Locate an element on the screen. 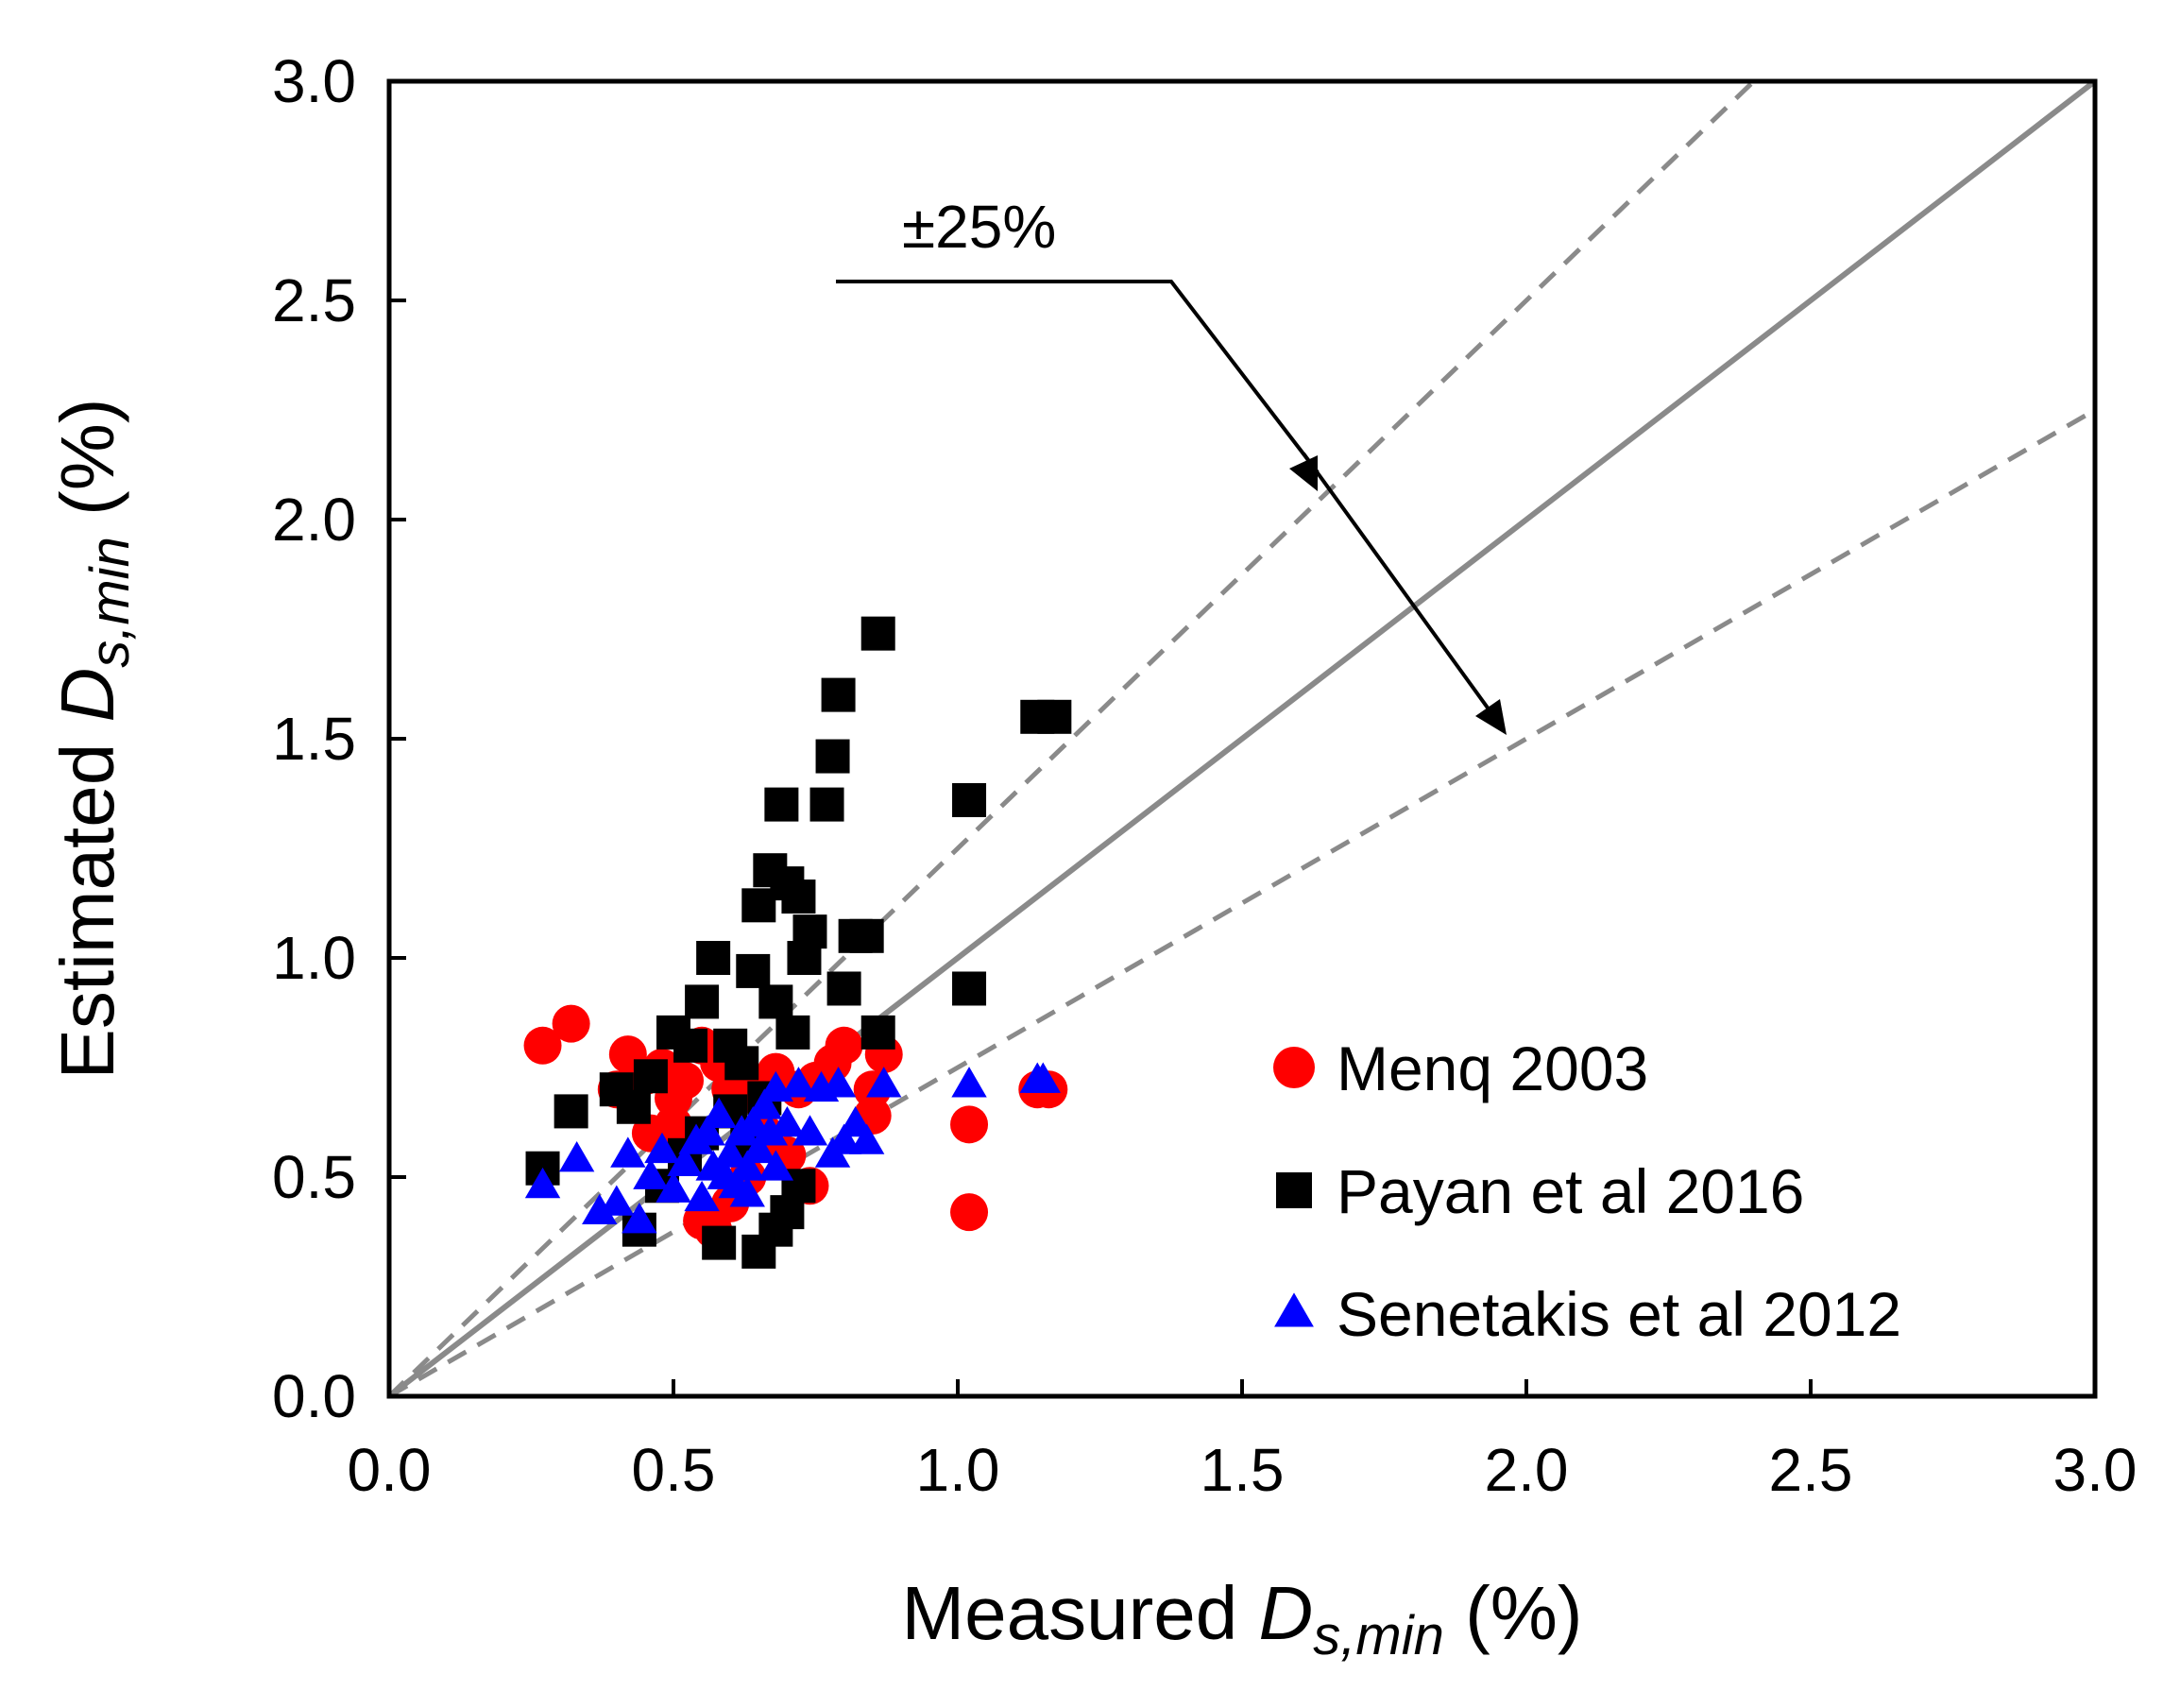 This screenshot has width=2180, height=1708. y-tick-label: 0.0 is located at coordinates (314, 1396).